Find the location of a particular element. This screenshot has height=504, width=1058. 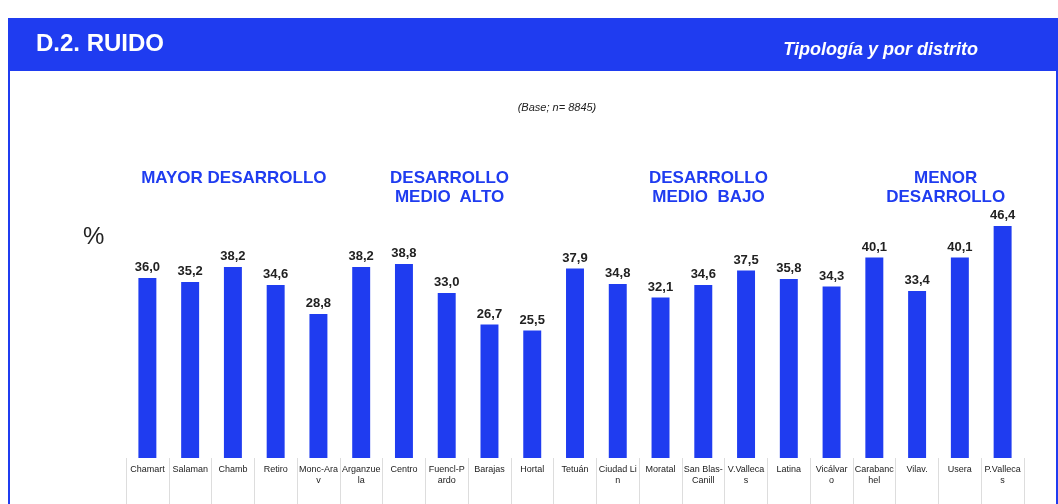

x-tick-label: Centro is located at coordinates (404, 468).